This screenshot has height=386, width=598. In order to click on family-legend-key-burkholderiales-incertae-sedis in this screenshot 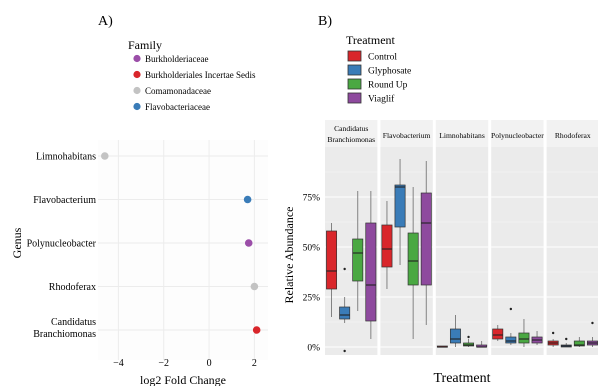, I will do `click(136, 74)`.